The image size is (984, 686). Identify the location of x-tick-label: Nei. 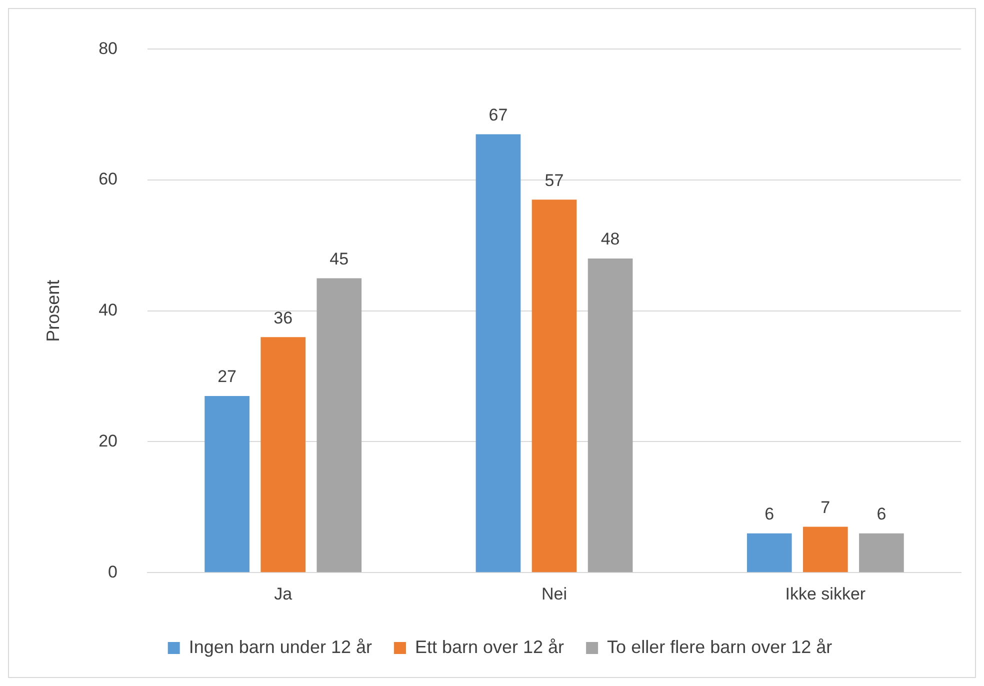
(554, 594).